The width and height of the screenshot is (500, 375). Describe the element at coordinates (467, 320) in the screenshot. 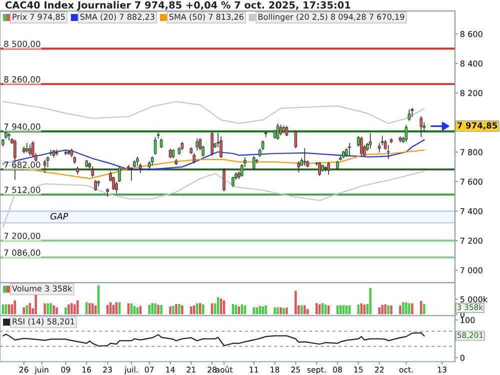

I see `y-tick-label: 100` at that location.